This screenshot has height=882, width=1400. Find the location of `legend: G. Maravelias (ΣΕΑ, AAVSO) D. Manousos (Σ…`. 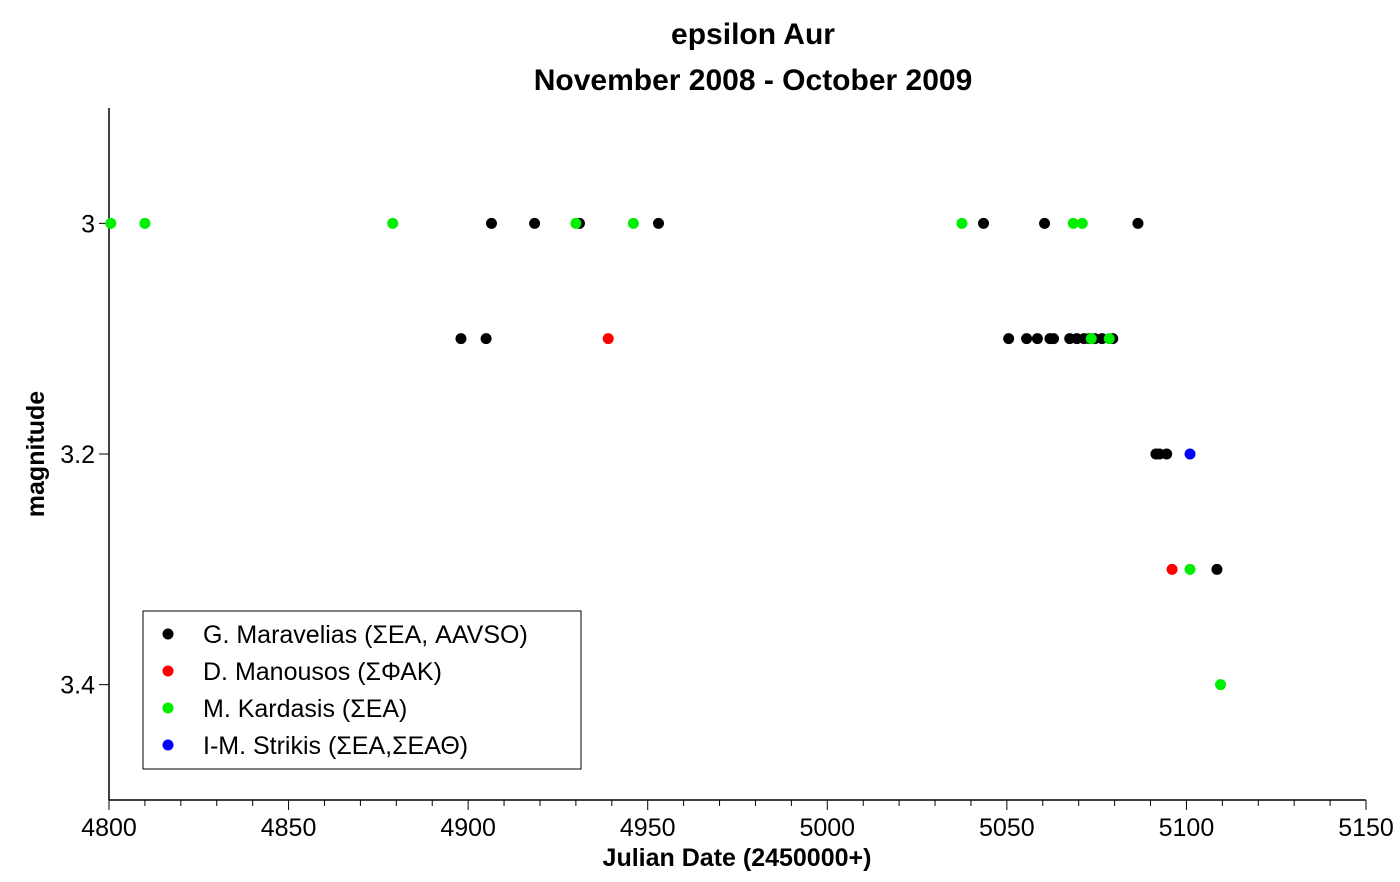

legend: G. Maravelias (ΣΕΑ, AAVSO) D. Manousos (Σ… is located at coordinates (362, 690).